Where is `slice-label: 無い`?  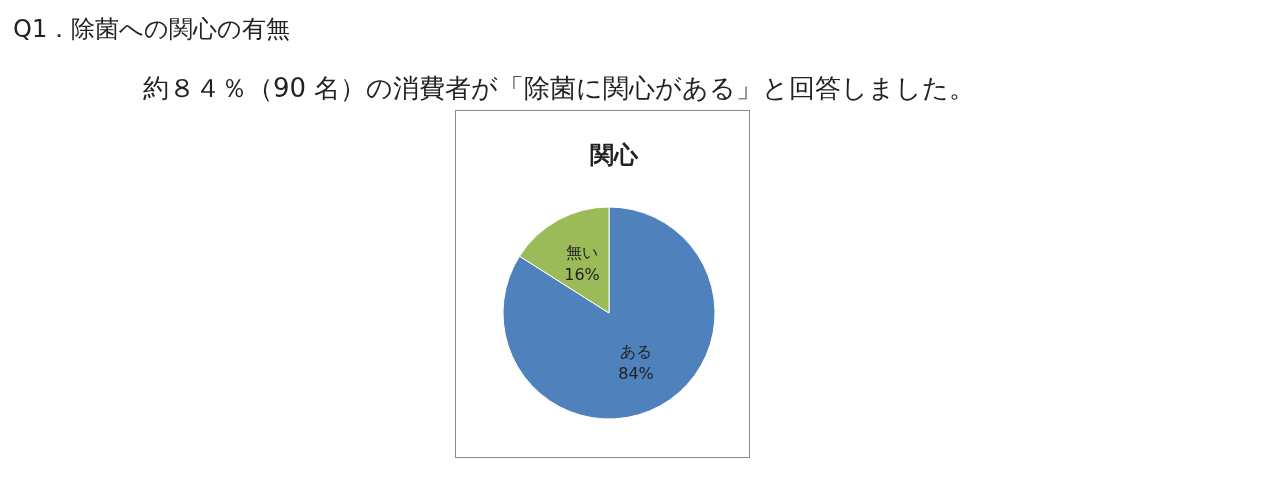 slice-label: 無い is located at coordinates (582, 253).